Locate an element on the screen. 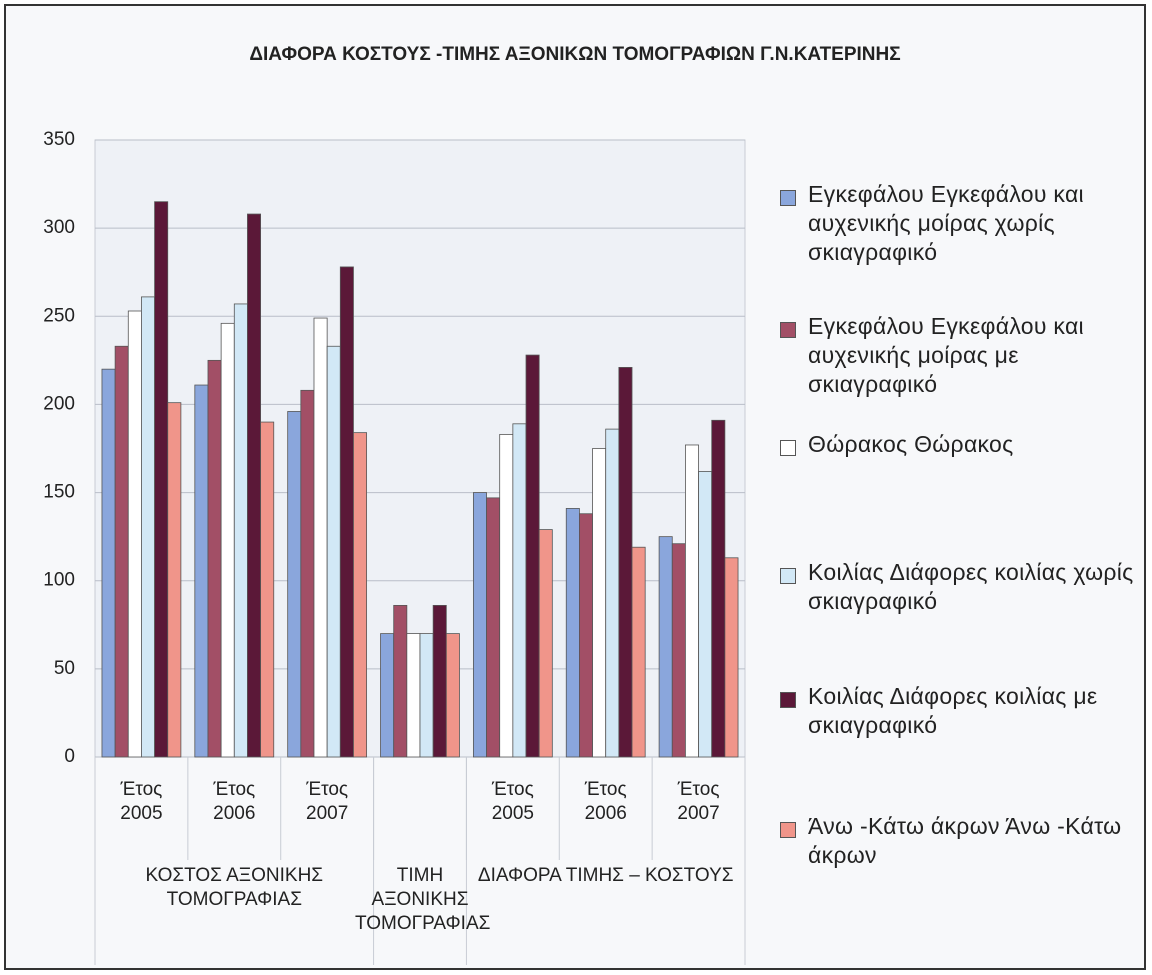 The width and height of the screenshot is (1152, 975). y-tick-label: 150 is located at coordinates (59, 492).